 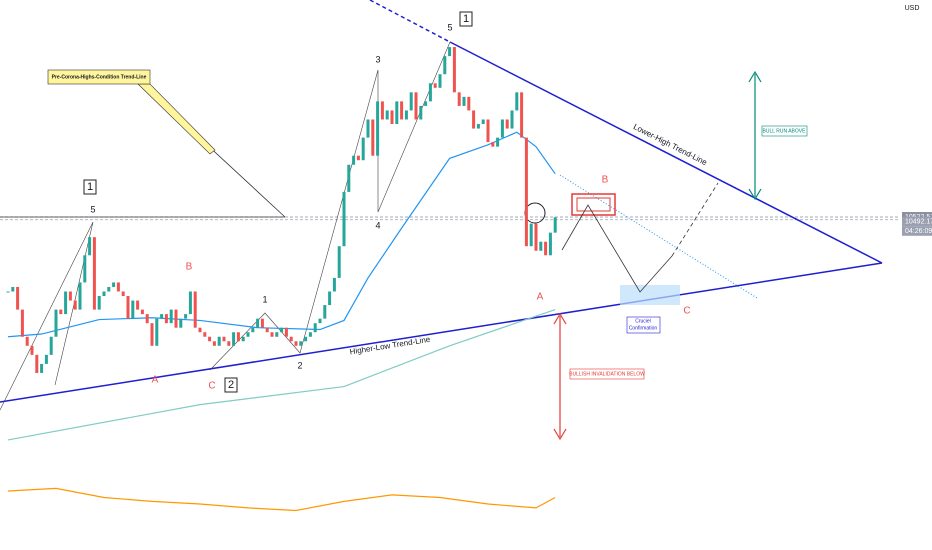 I want to click on volume, so click(x=281, y=499).